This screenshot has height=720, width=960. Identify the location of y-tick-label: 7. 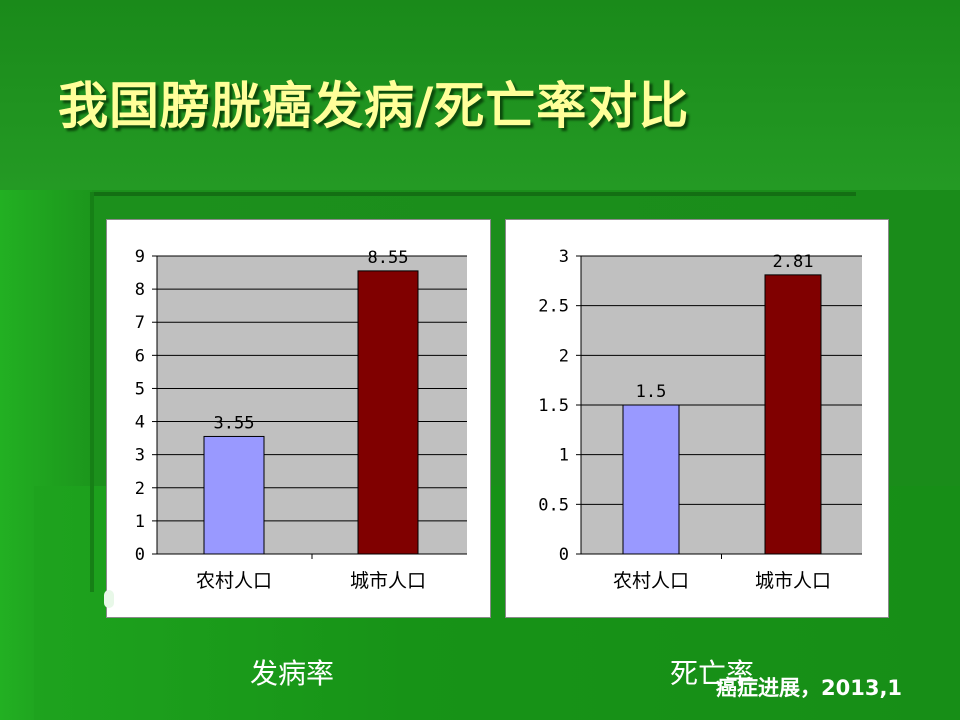
(140, 323).